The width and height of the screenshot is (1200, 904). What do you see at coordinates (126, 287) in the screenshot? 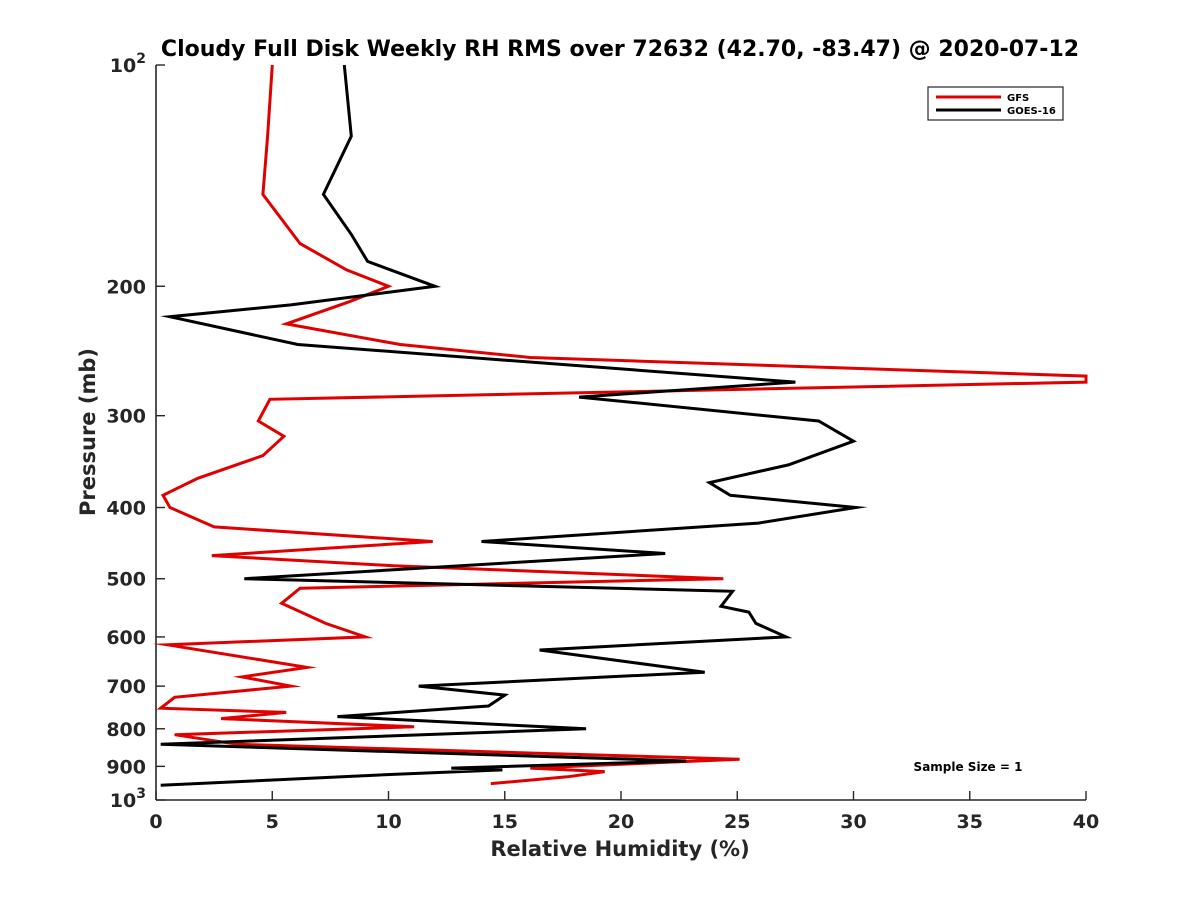
I see `y-tick-label: 200` at bounding box center [126, 287].